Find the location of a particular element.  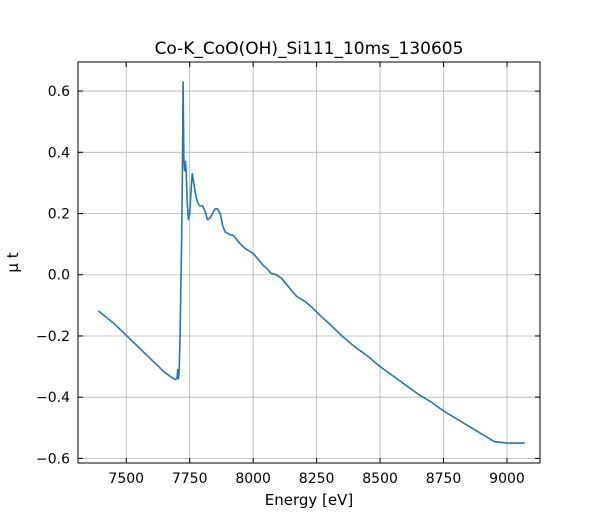

x-tick-label: 8000 is located at coordinates (253, 479).